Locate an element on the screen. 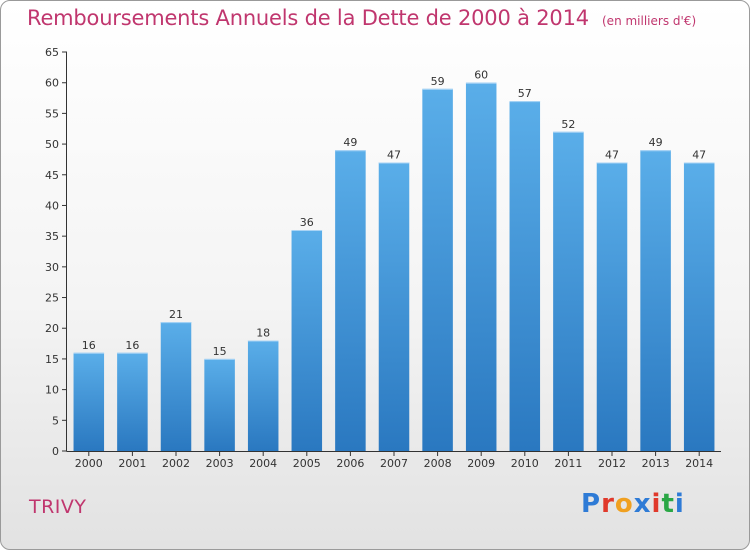 Image resolution: width=750 pixels, height=550 pixels. x-tick-label: 2010 is located at coordinates (525, 463).